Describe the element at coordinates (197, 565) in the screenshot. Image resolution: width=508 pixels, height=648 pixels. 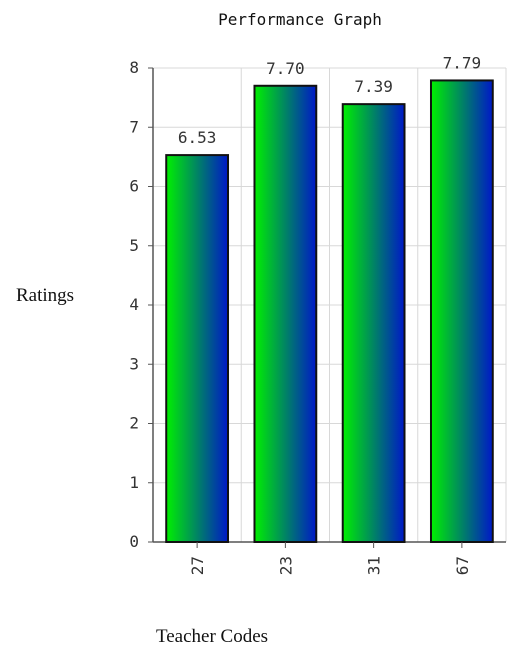
I see `x-tick-label: 27` at that location.